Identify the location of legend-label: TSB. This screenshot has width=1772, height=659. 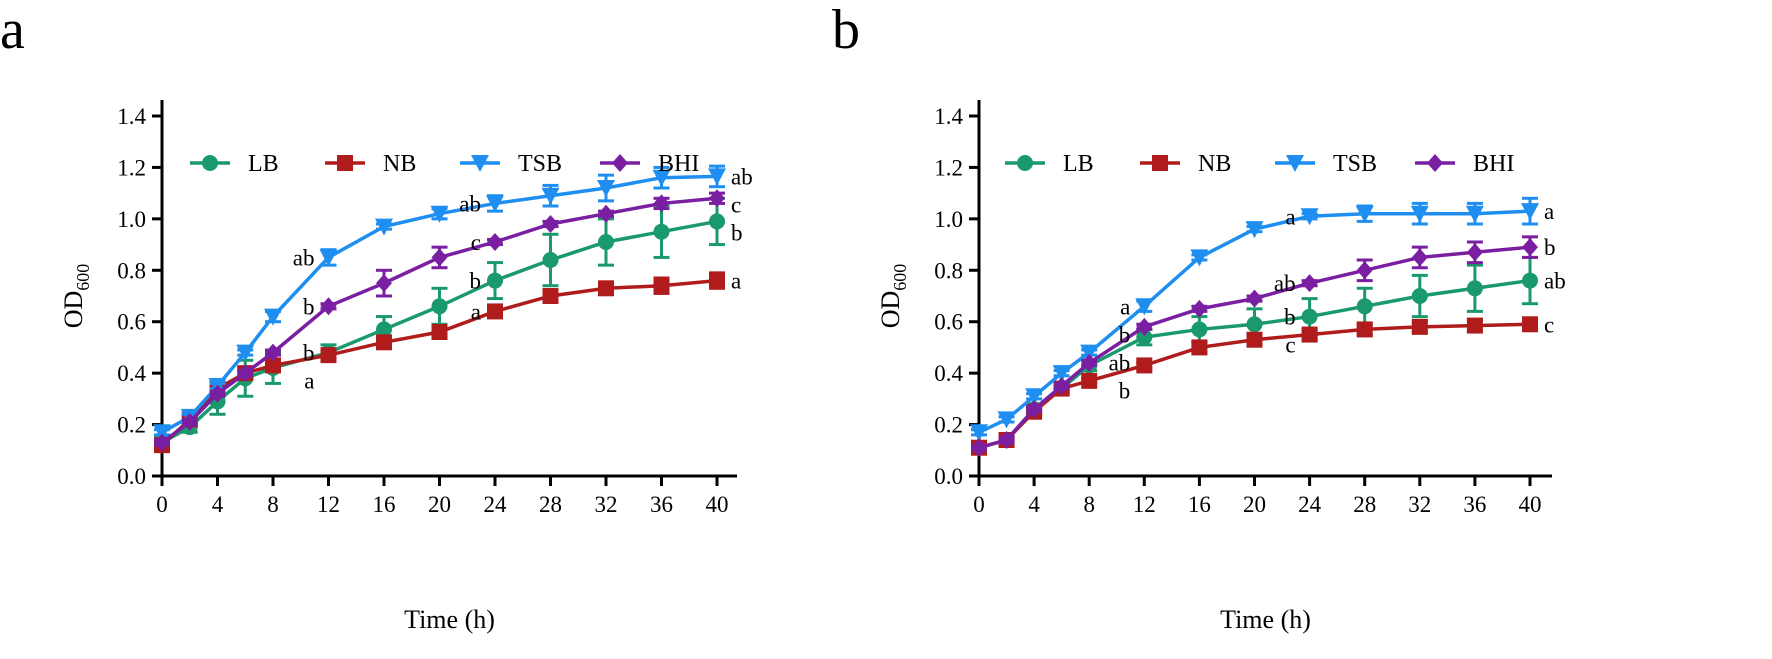
(540, 164).